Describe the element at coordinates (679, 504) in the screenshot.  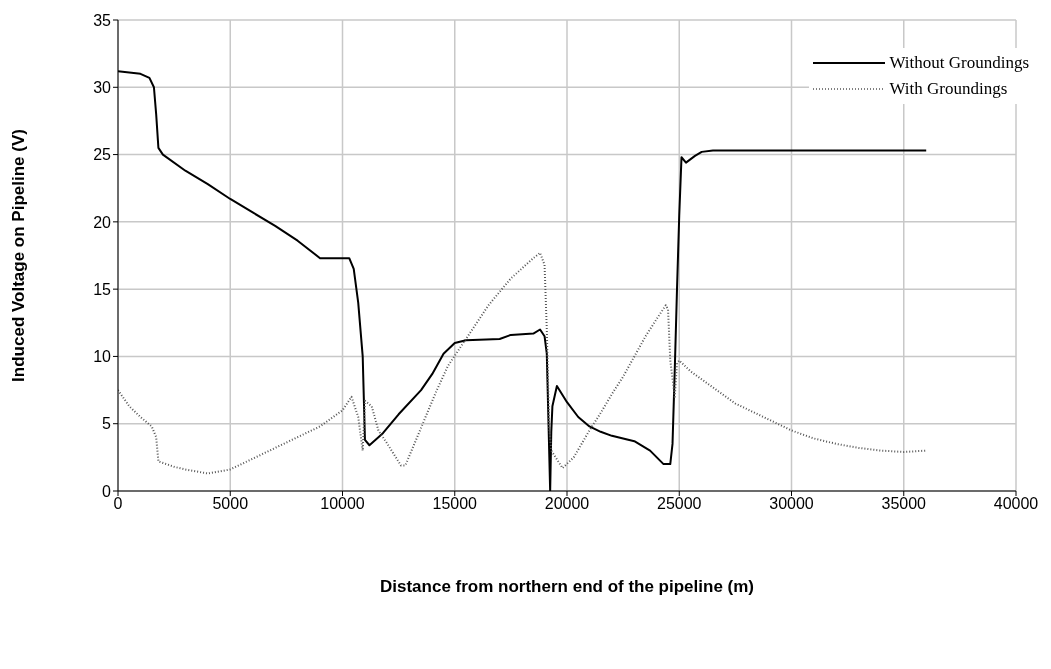
I see `x-tick-label: 25000` at that location.